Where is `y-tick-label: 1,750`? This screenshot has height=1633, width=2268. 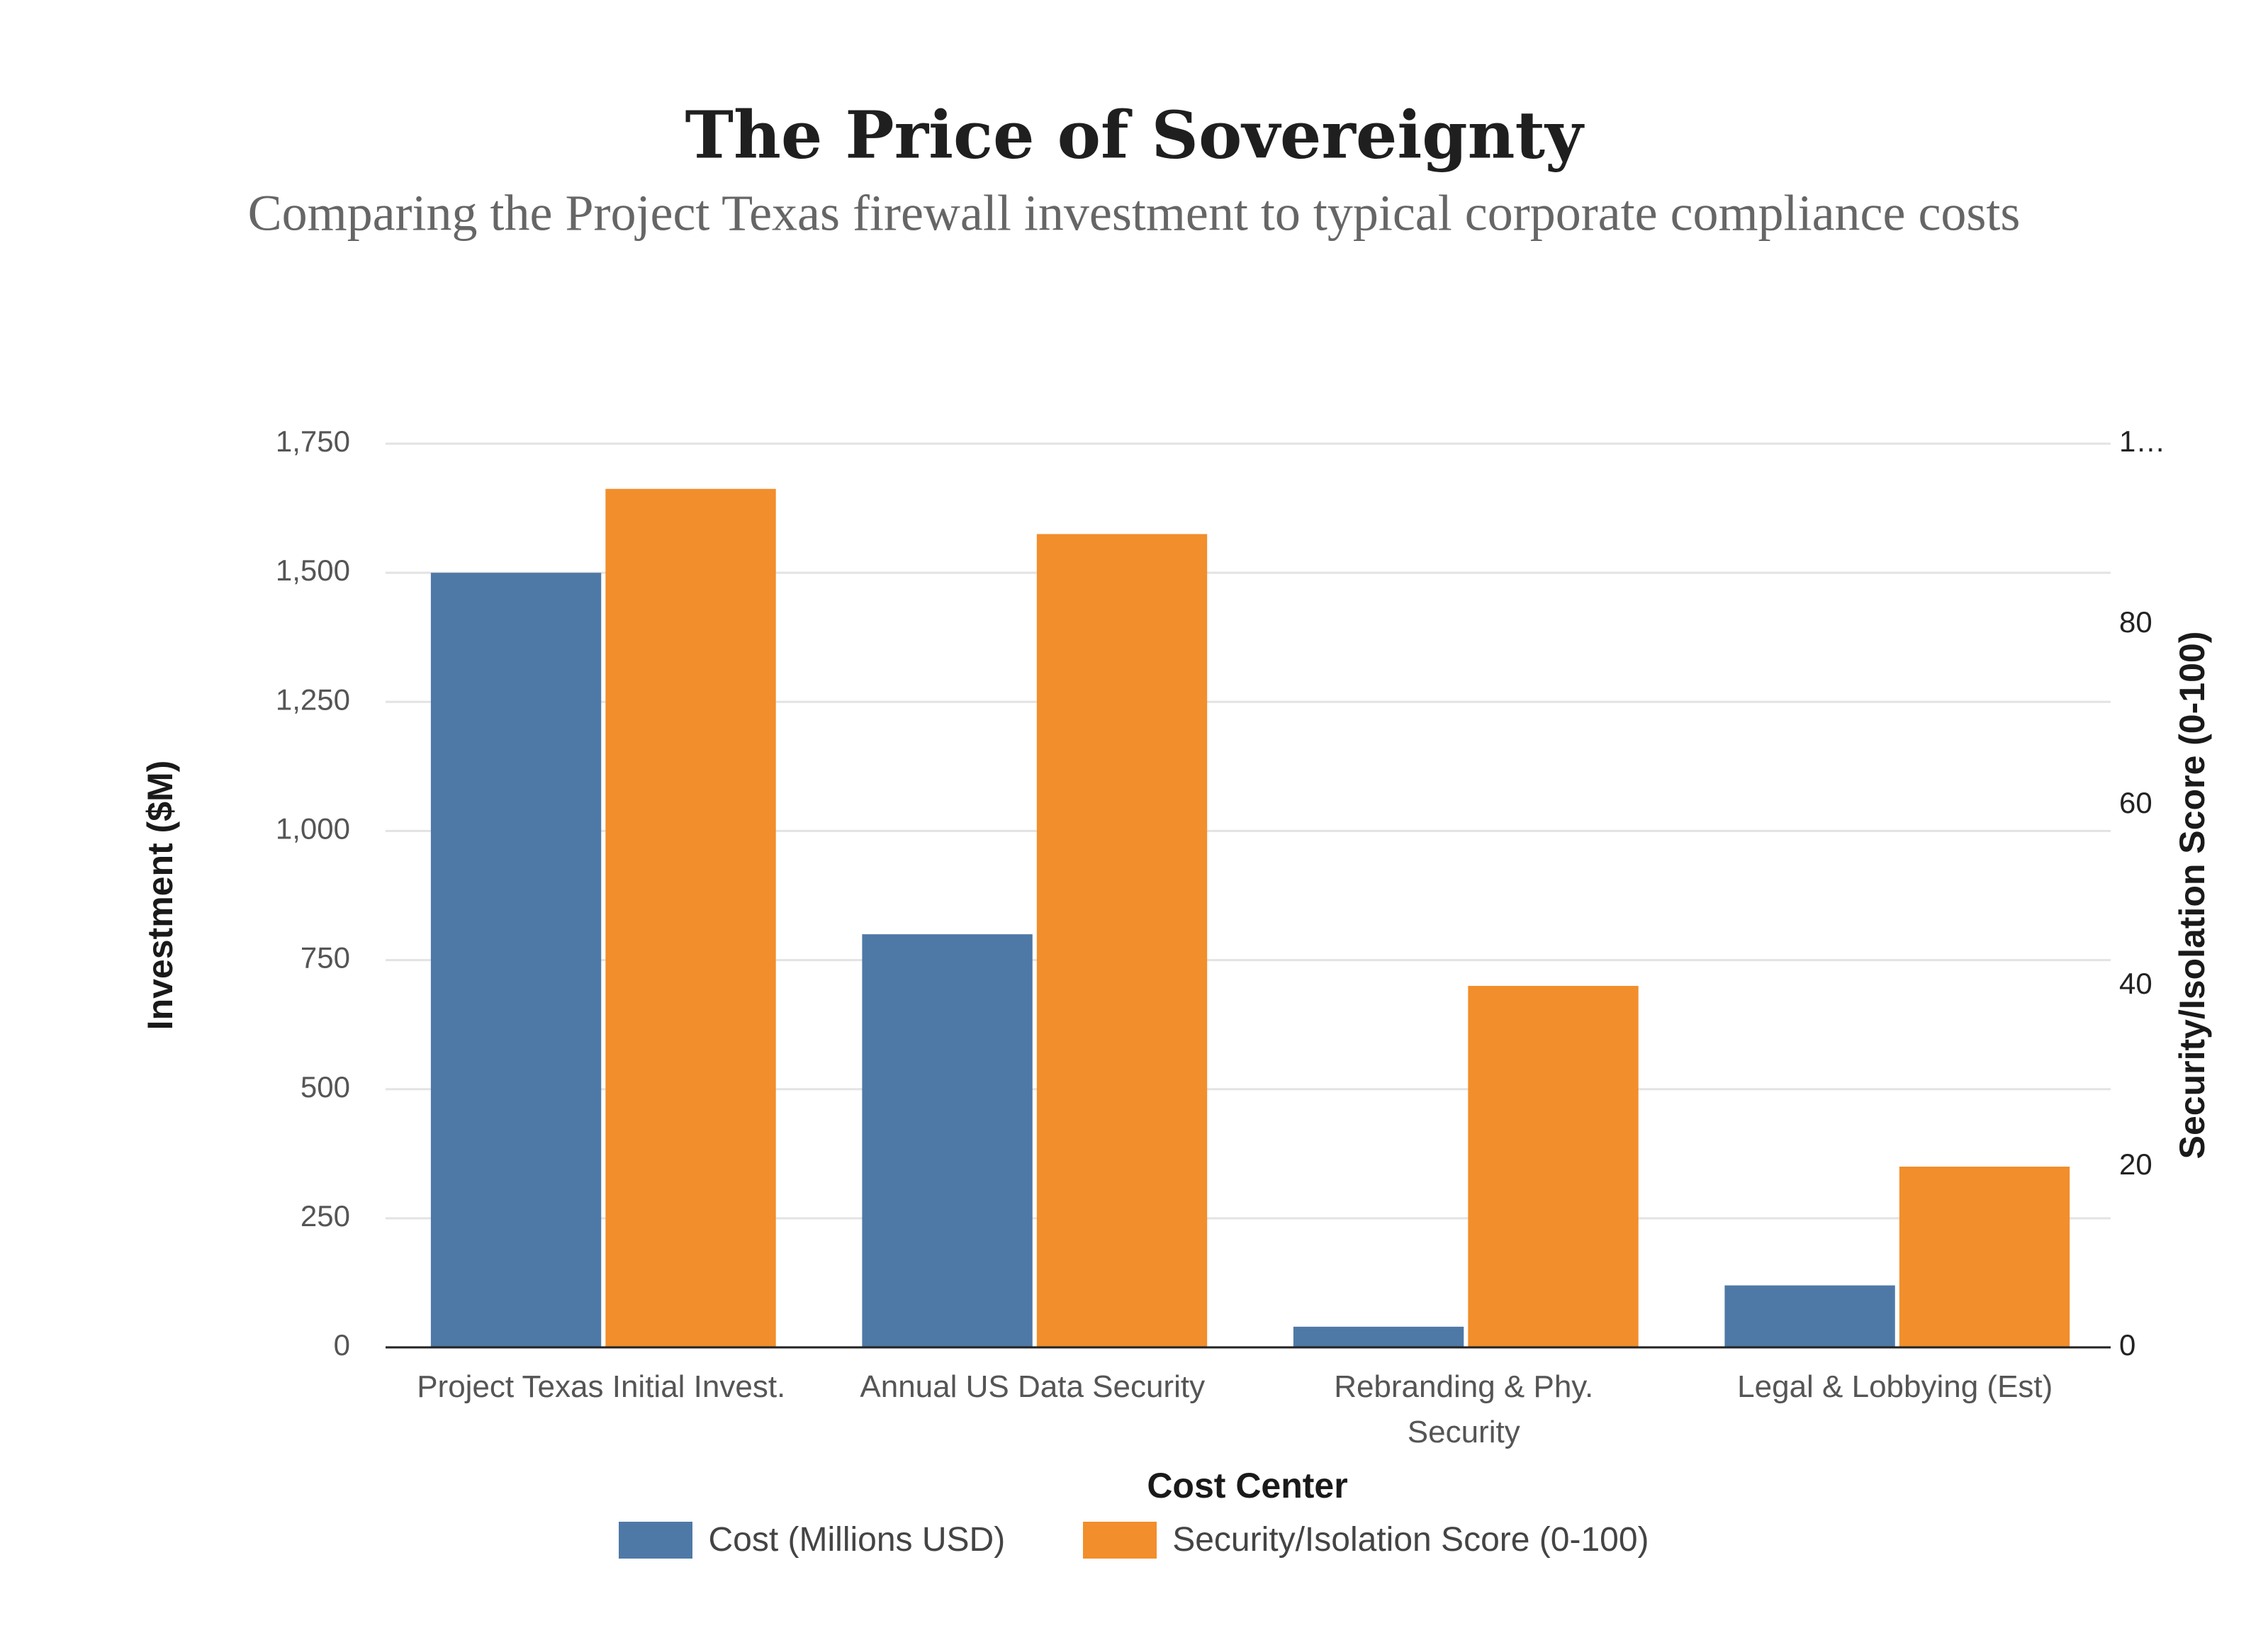 y-tick-label: 1,750 is located at coordinates (313, 441).